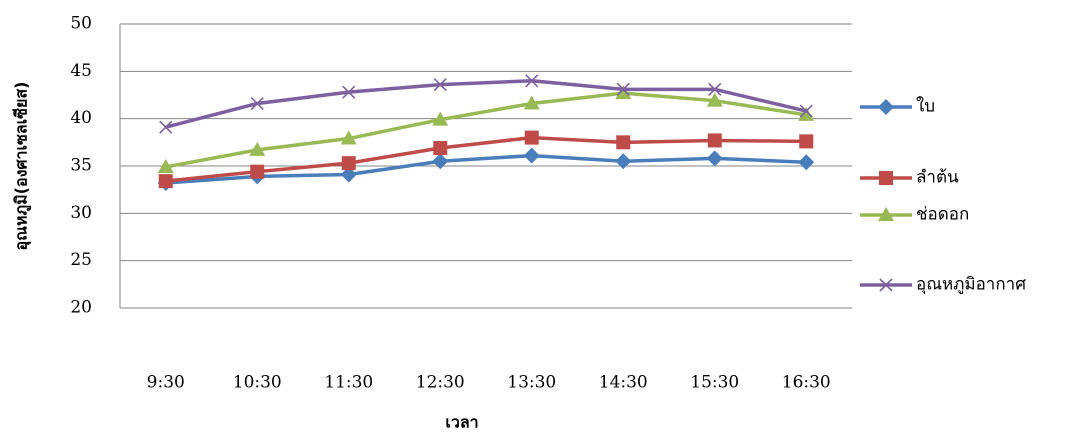 The width and height of the screenshot is (1067, 434). I want to click on x-tick-label: 16:30, so click(806, 383).